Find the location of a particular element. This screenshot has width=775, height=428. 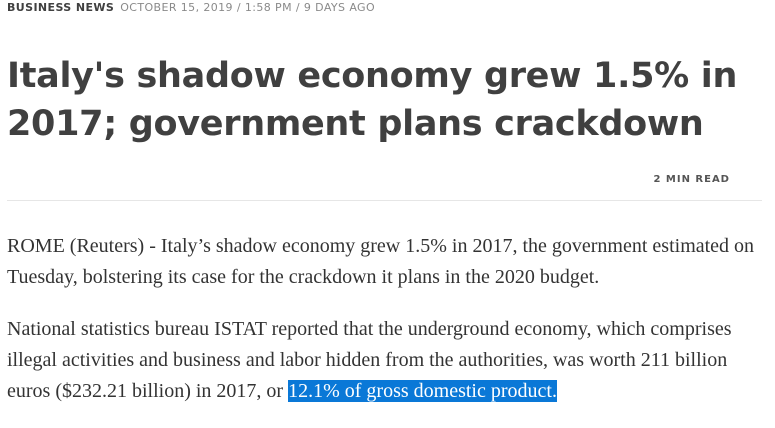

selected-text: 12.1% of gross domestic product. is located at coordinates (422, 391).